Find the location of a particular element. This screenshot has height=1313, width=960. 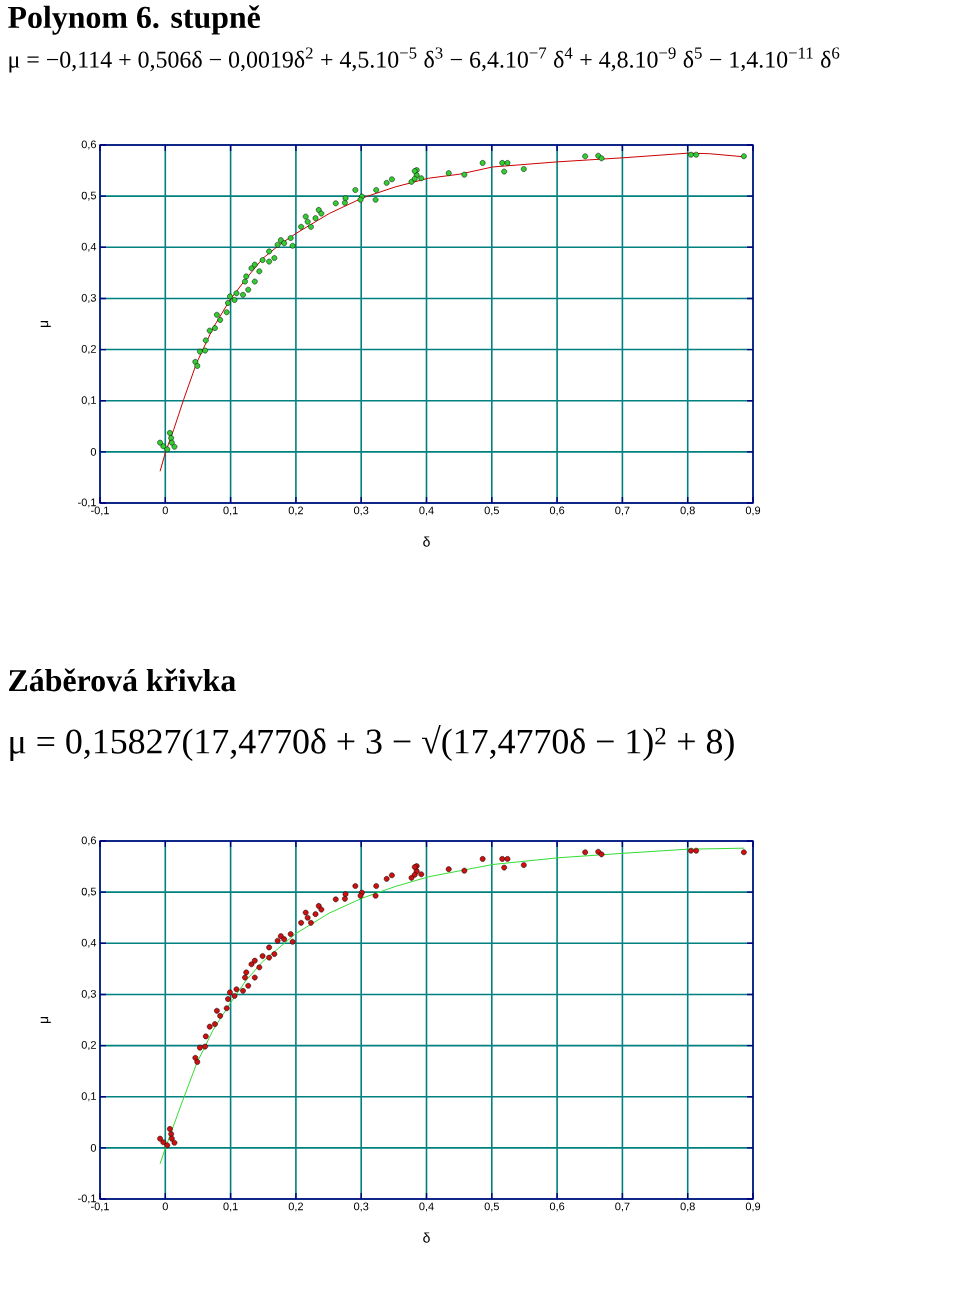

chart-title: Polynom 6. stupně is located at coordinates (134, 20).